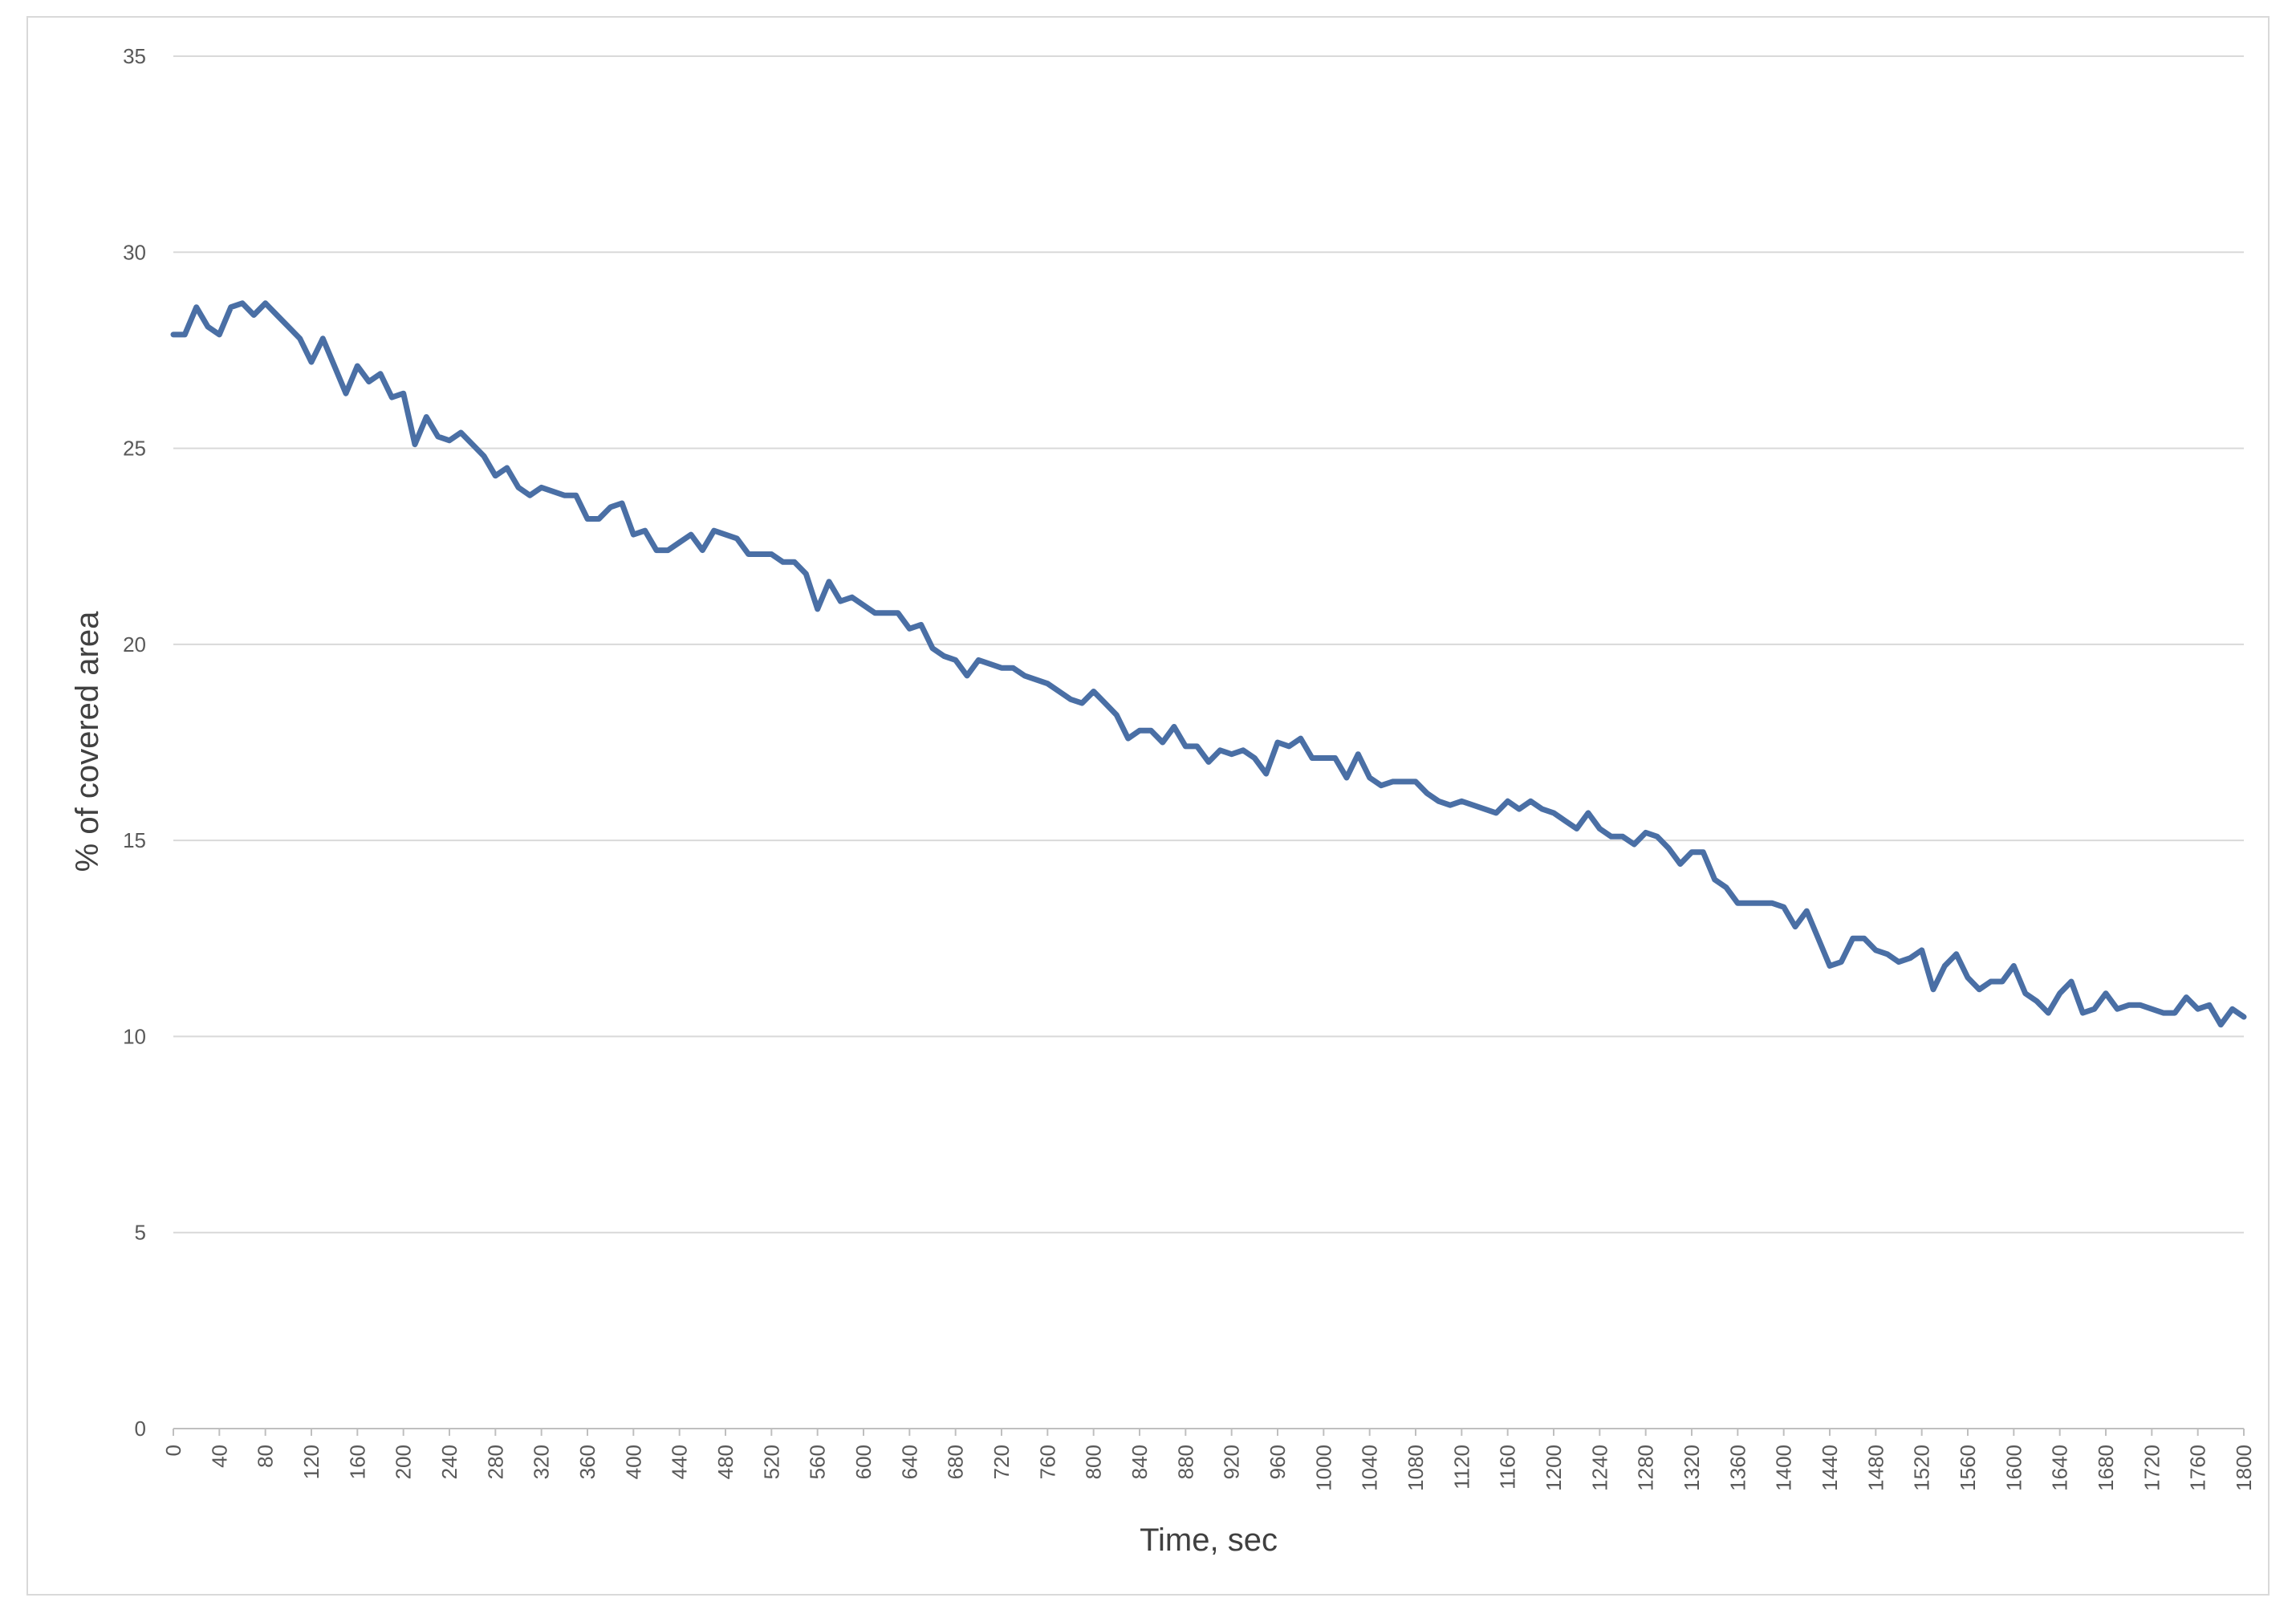 This screenshot has width=2296, height=1618. Describe the element at coordinates (1461, 1468) in the screenshot. I see `x-tick-label: 1120` at that location.